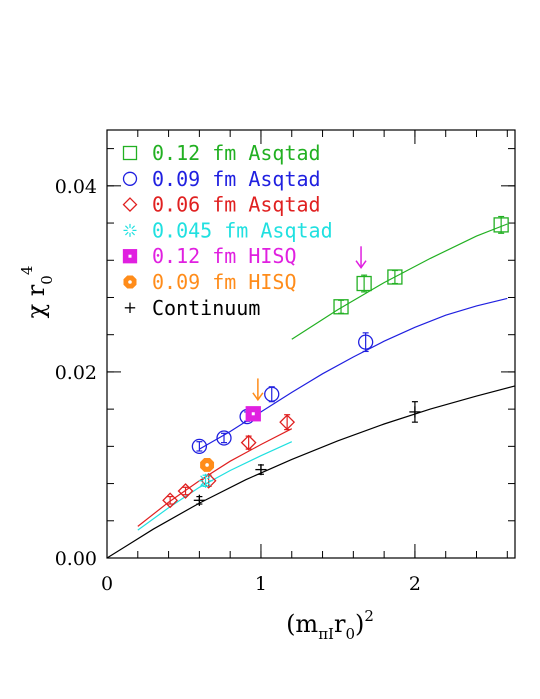  I want to click on legend-label: 0.09 fm HISQ, so click(224, 282).